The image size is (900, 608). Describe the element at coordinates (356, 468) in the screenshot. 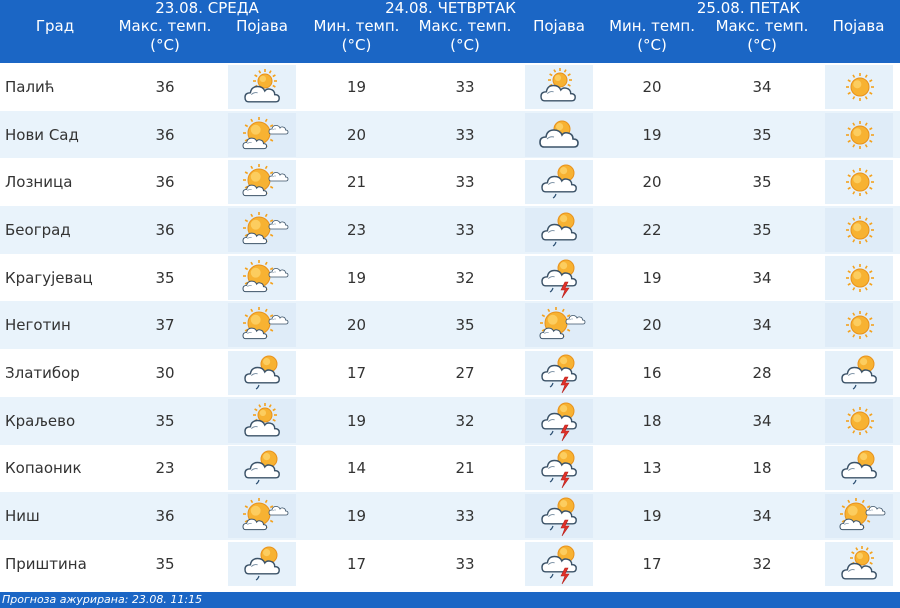

I see `d2-min-temp: 14` at that location.